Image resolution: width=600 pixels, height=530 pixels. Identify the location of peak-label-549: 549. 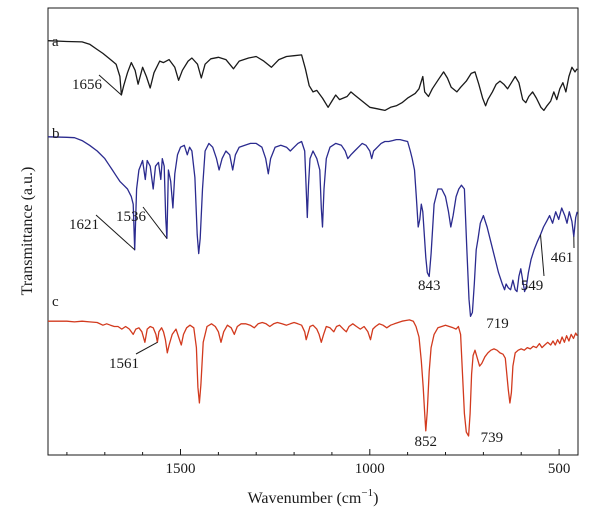
(532, 286).